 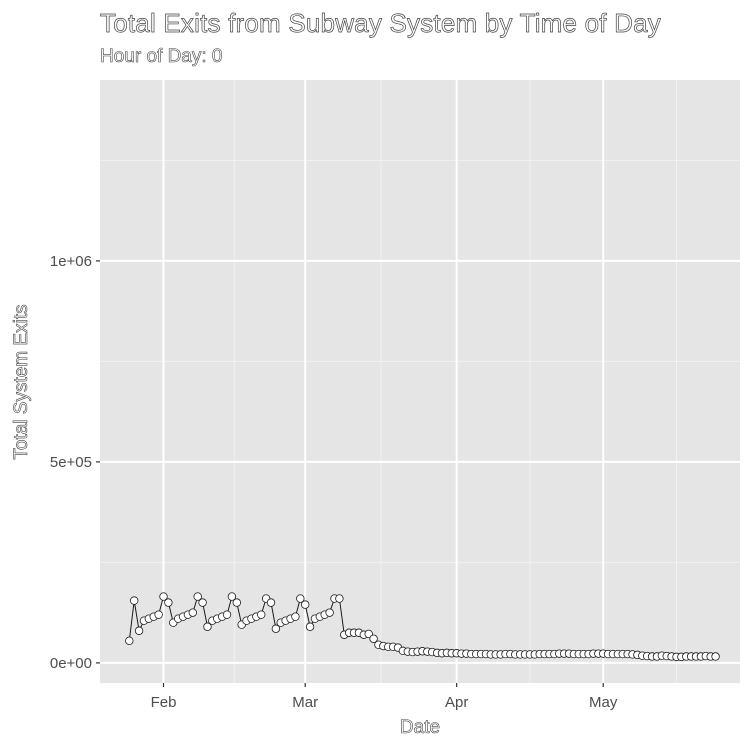 What do you see at coordinates (305, 702) in the screenshot?
I see `x-tick-label: Mar` at bounding box center [305, 702].